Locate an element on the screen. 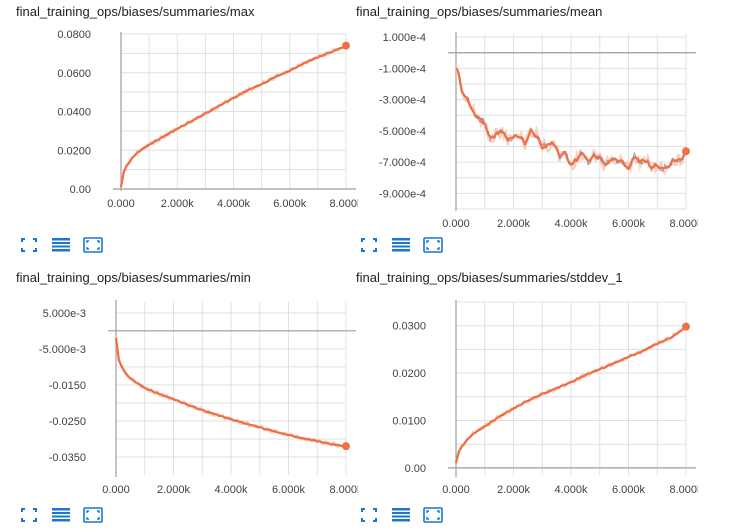 The width and height of the screenshot is (752, 532). y-tick-label: -7.000e-4 is located at coordinates (402, 163).